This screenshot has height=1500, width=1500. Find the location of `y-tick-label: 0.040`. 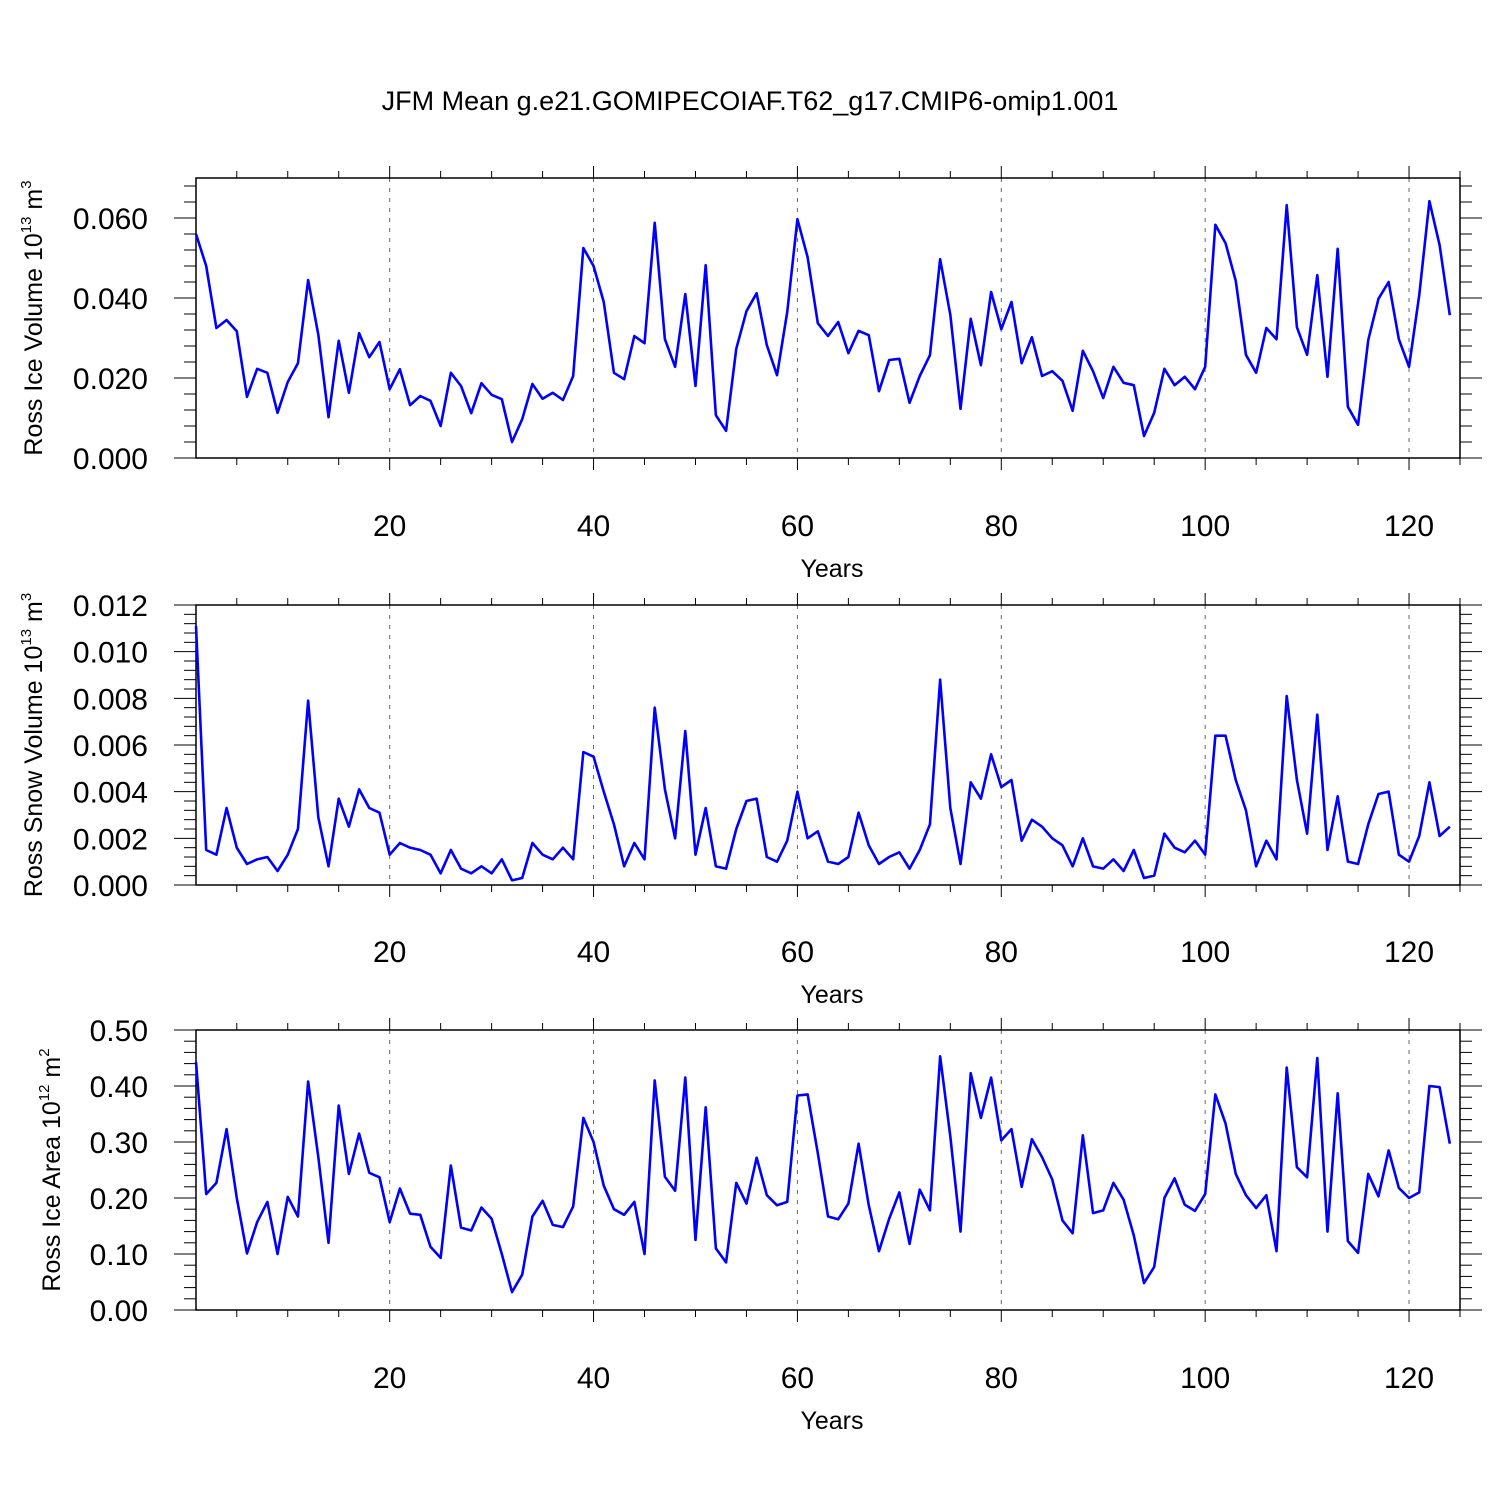

y-tick-label: 0.040 is located at coordinates (110, 299).